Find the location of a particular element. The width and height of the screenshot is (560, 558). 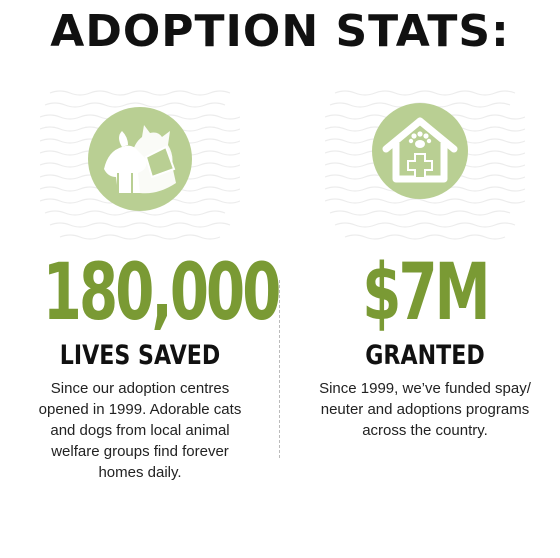

stat-label: LIVES SAVED is located at coordinates (140, 355).